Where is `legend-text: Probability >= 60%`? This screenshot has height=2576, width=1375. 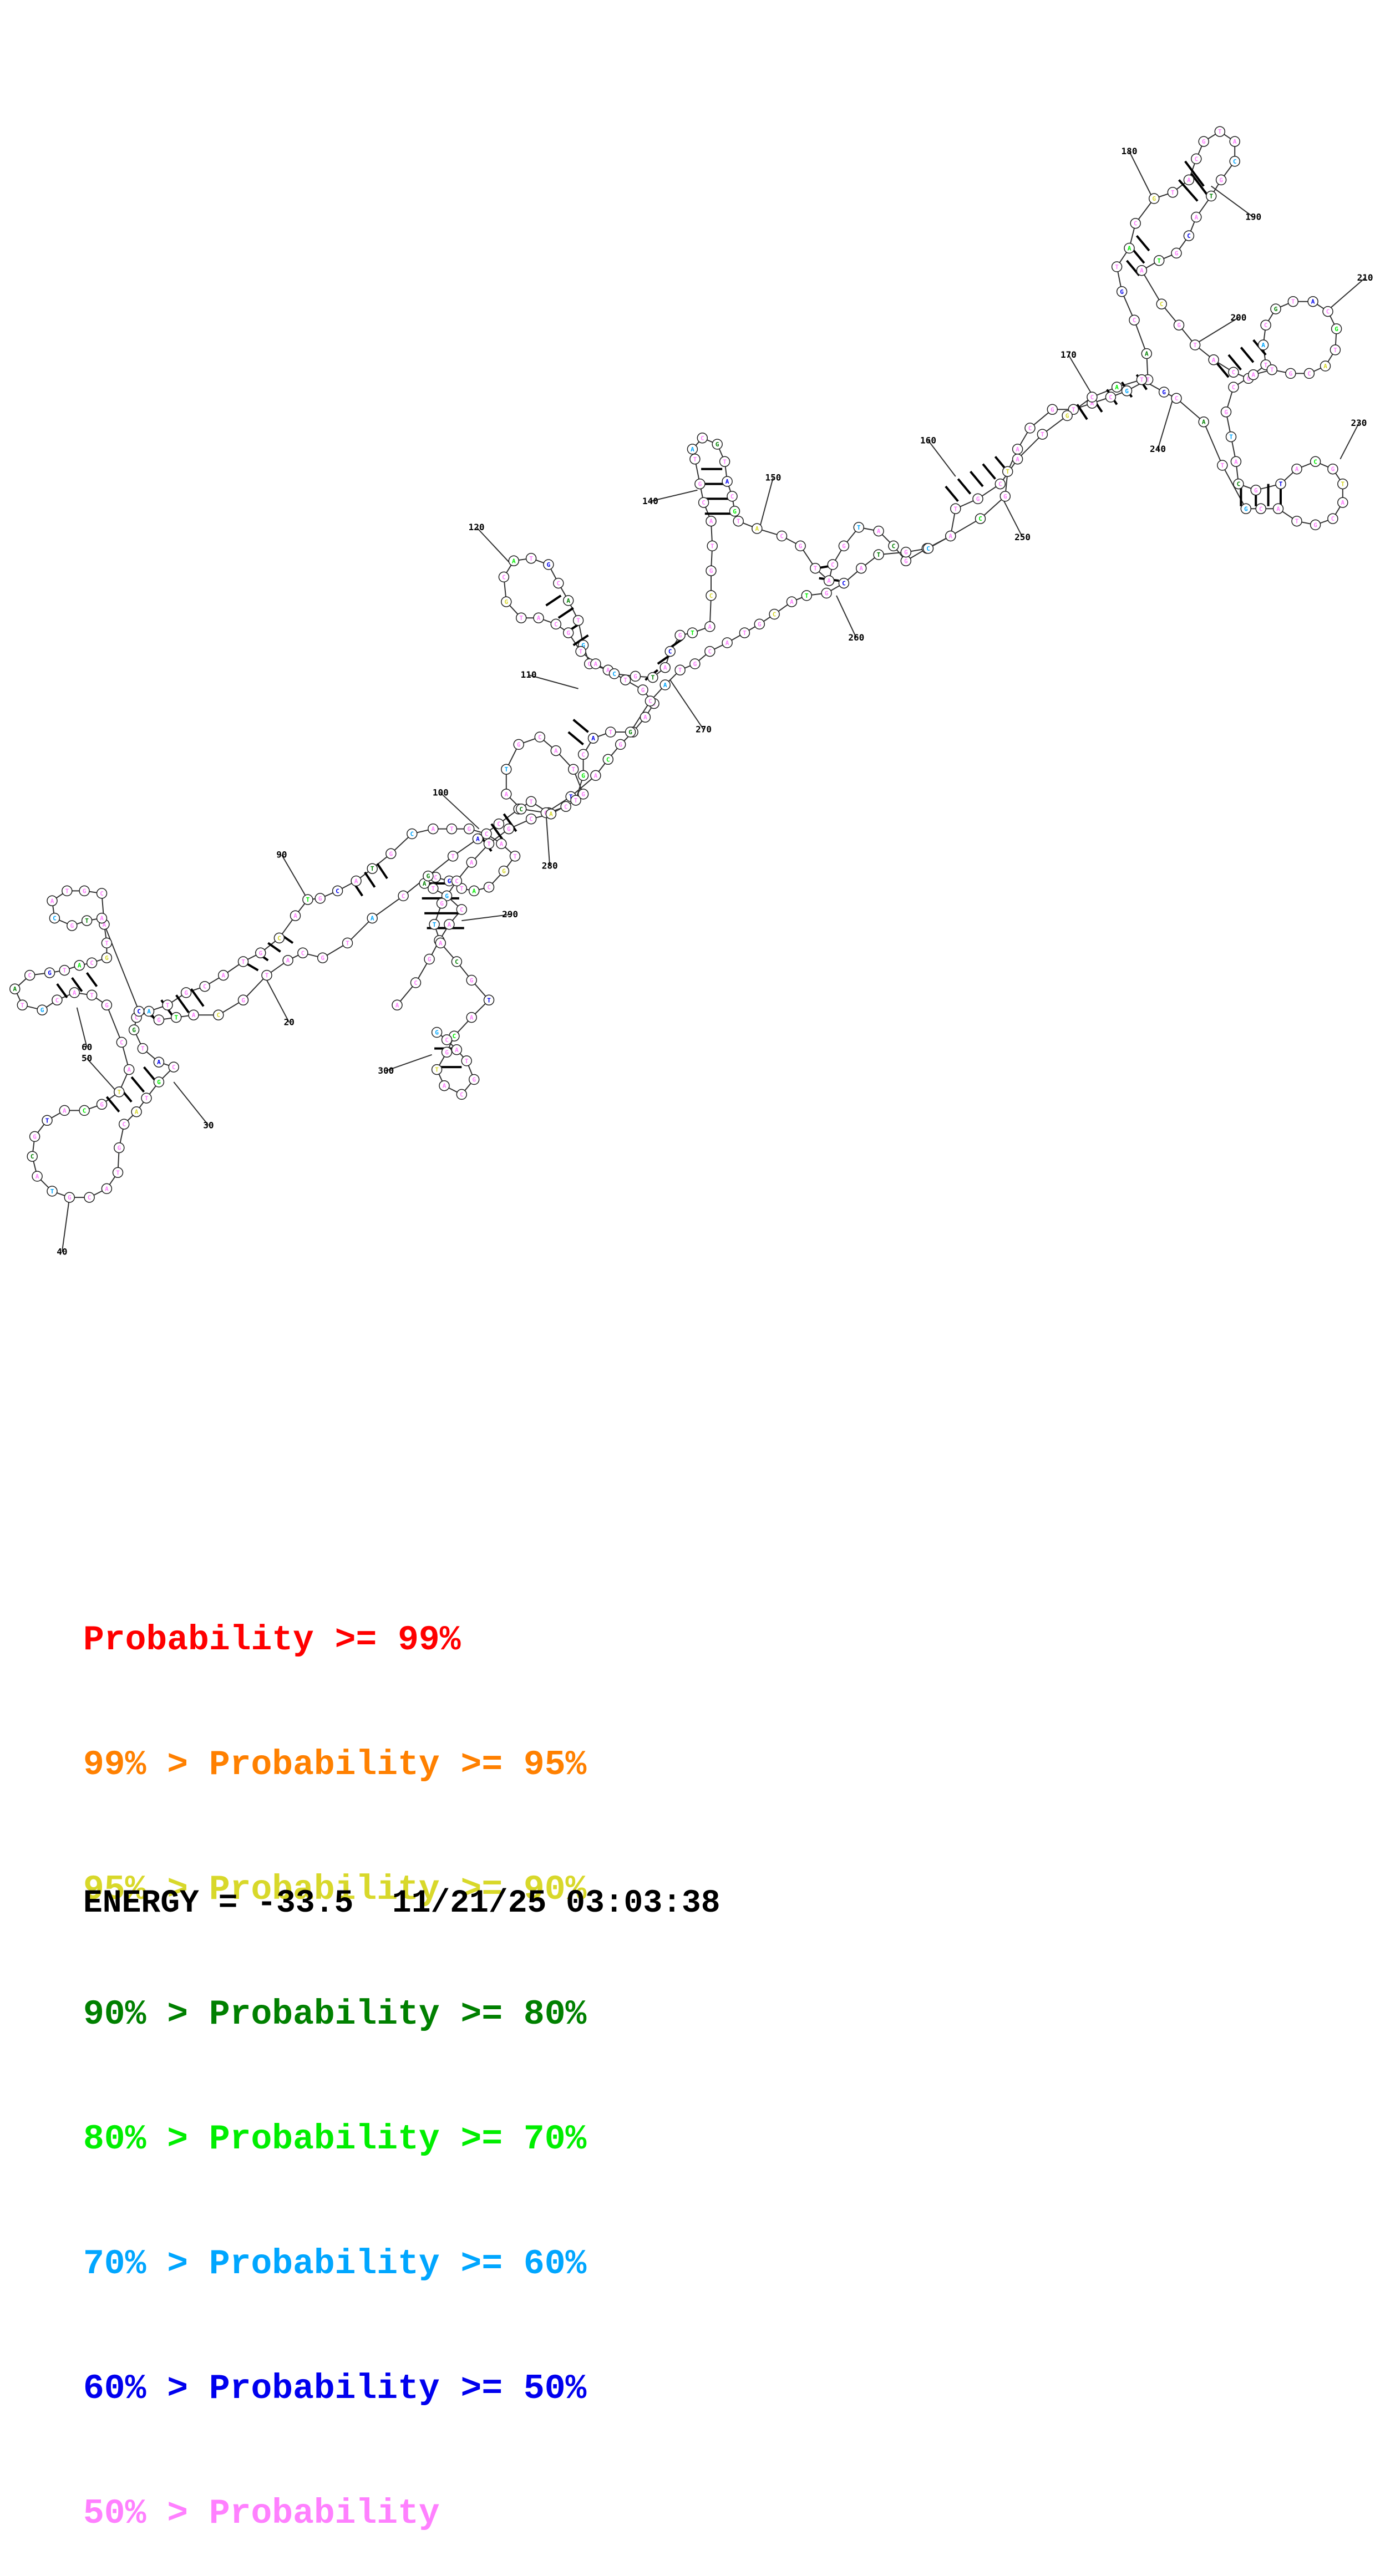 legend-text: Probability >= 60% is located at coordinates (398, 2264).